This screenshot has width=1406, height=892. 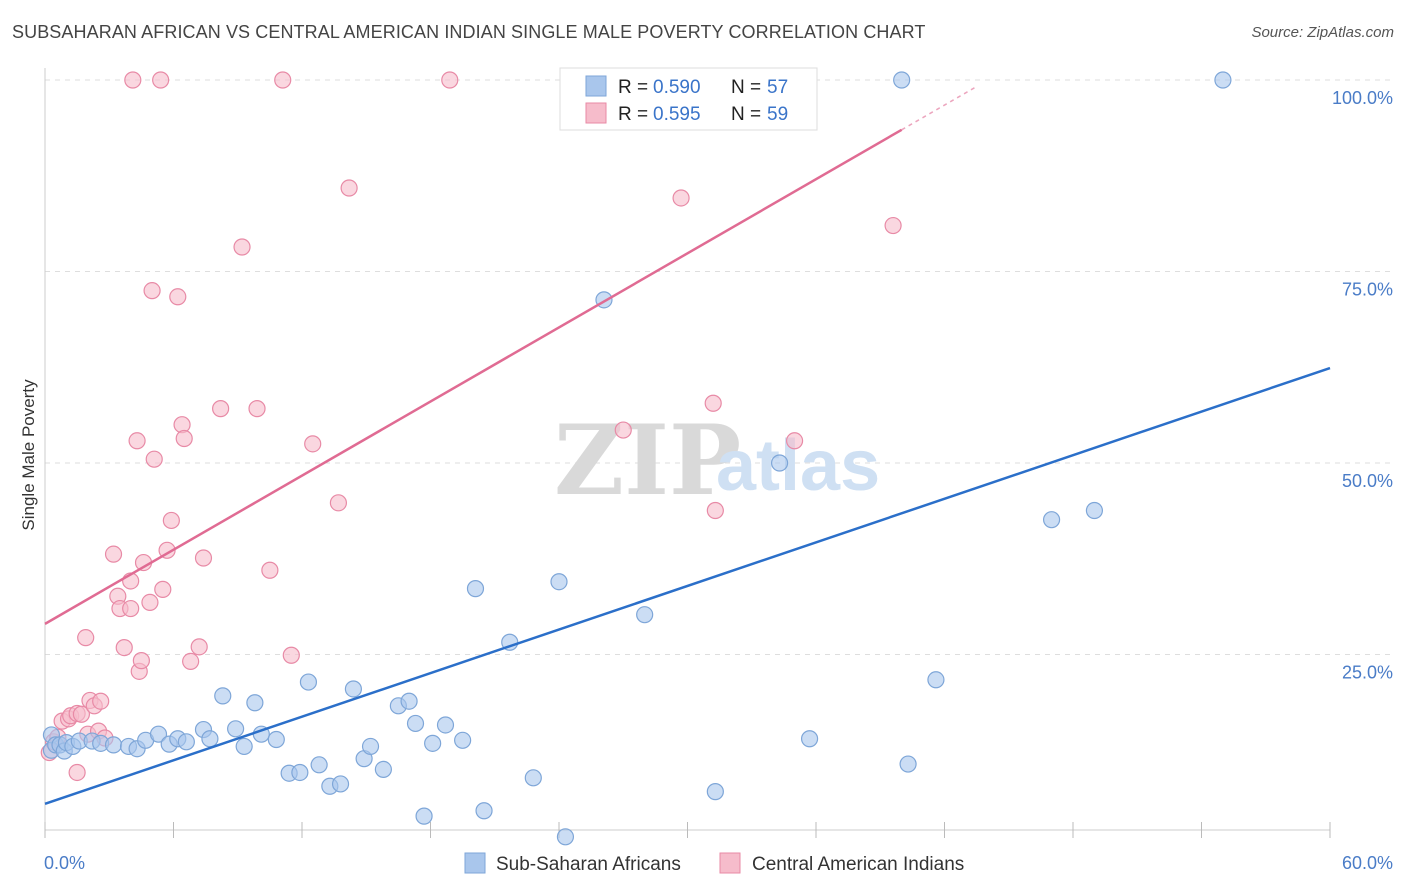 I want to click on y-tick-label-100: 100.0%, so click(x=1362, y=98).